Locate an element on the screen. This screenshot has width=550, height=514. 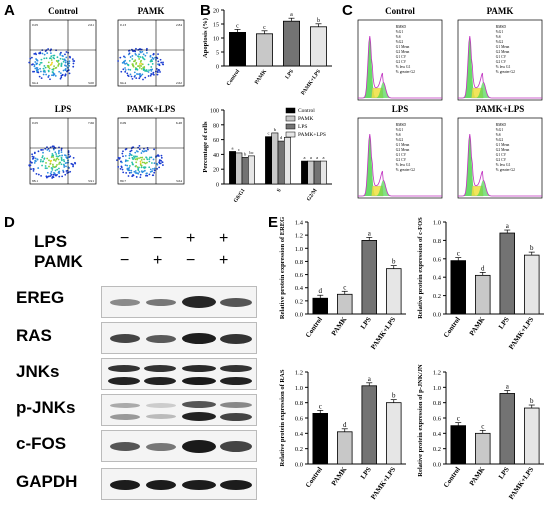
flow-dots is located at coordinates (141, 64).